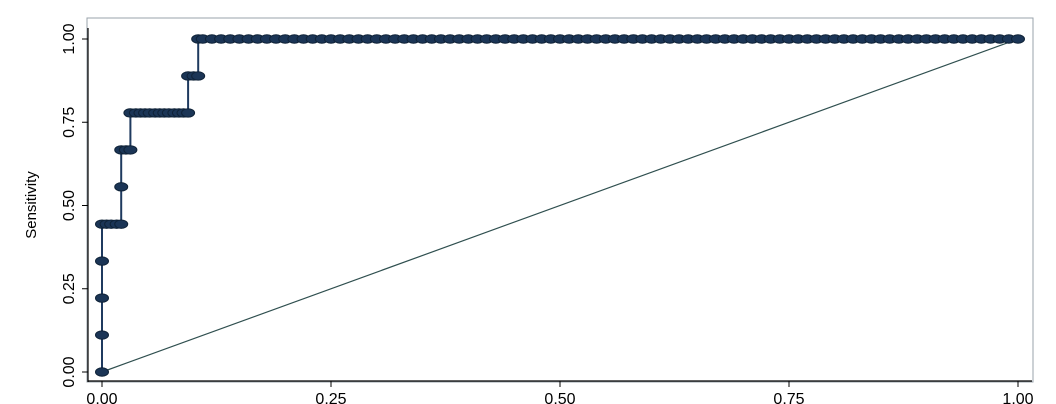 This screenshot has height=404, width=1056. What do you see at coordinates (69, 371) in the screenshot?
I see `y-tick-label: 0.00` at bounding box center [69, 371].